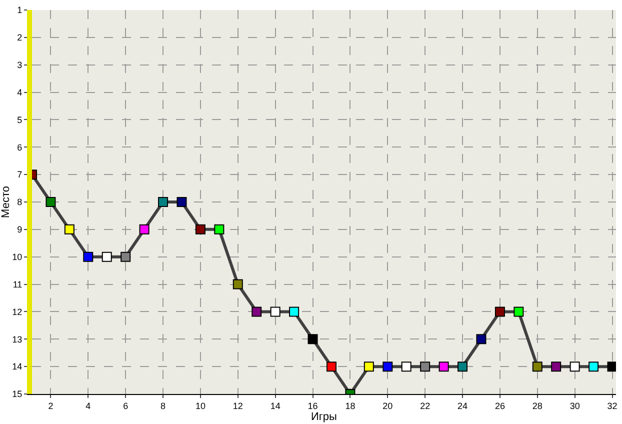 The height and width of the screenshot is (424, 622). Describe the element at coordinates (163, 405) in the screenshot. I see `x-tick-label: 8` at that location.